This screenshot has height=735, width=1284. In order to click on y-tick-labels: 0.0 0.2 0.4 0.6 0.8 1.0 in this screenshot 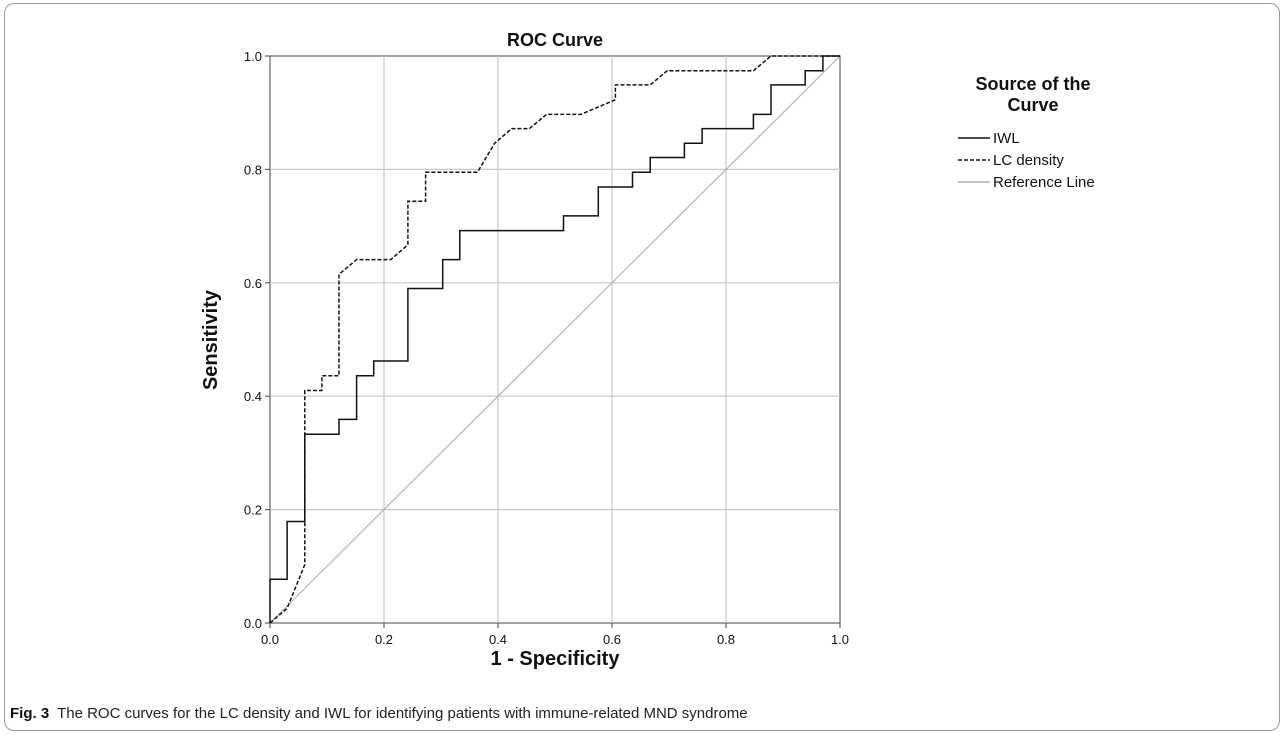, I will do `click(253, 340)`.